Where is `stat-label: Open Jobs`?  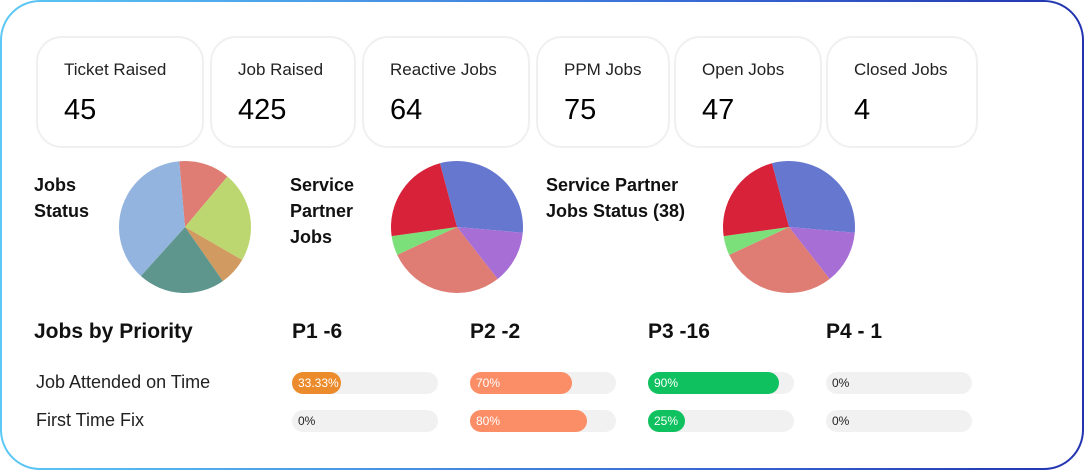 stat-label: Open Jobs is located at coordinates (743, 69).